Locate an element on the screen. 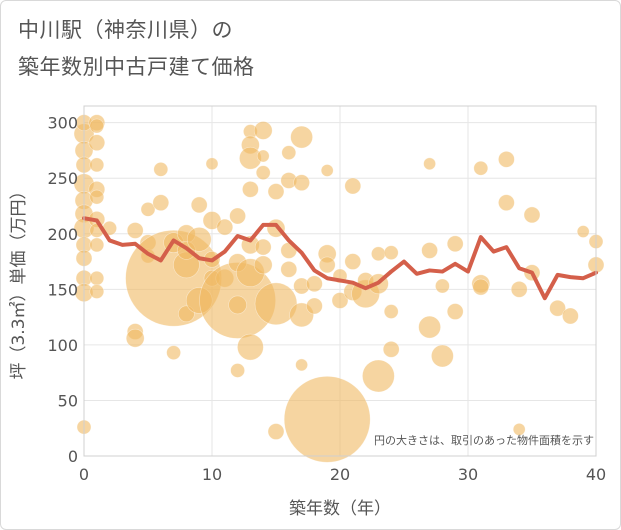 Image resolution: width=621 pixels, height=530 pixels. x-tick-label: 30 is located at coordinates (468, 474).